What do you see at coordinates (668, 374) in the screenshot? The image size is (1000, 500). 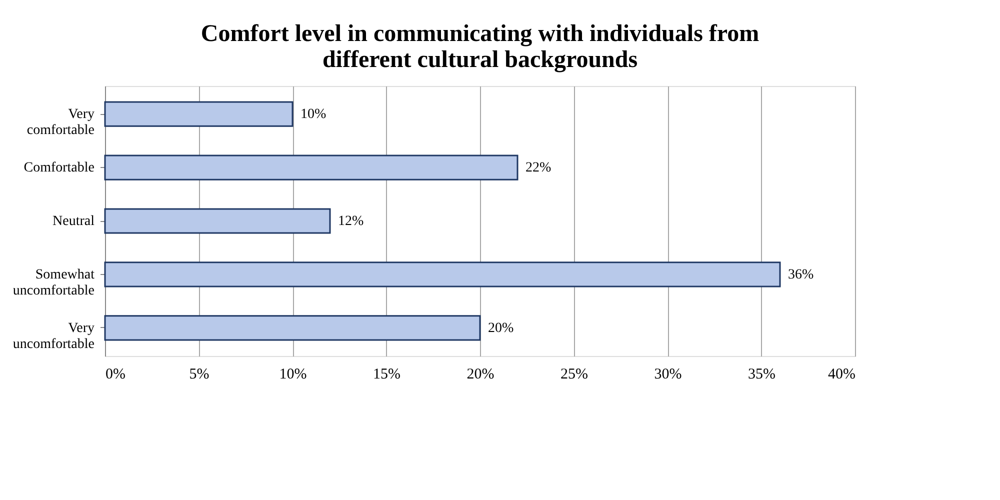 I see `x-tick-label: 30%` at bounding box center [668, 374].